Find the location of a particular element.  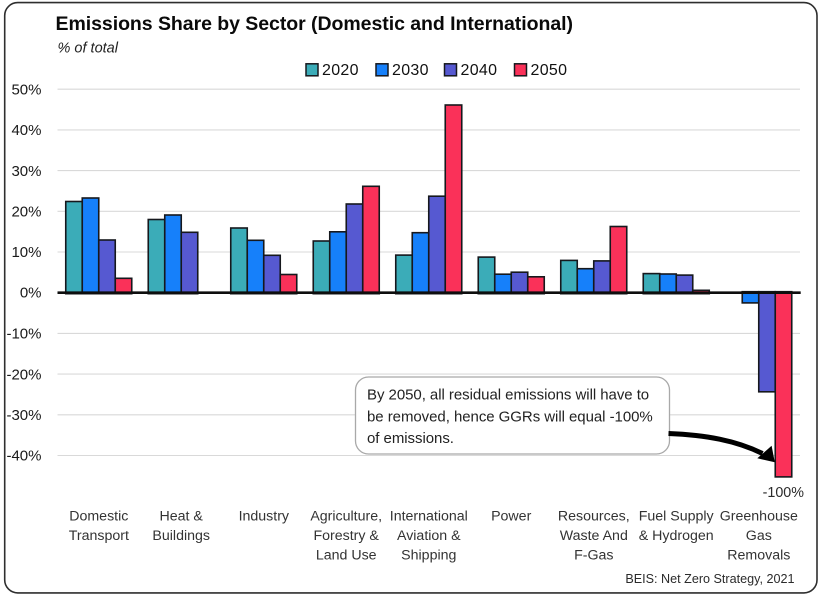

svg-text: BEIS: Net Zero Strategy, 2021 is located at coordinates (709, 579).